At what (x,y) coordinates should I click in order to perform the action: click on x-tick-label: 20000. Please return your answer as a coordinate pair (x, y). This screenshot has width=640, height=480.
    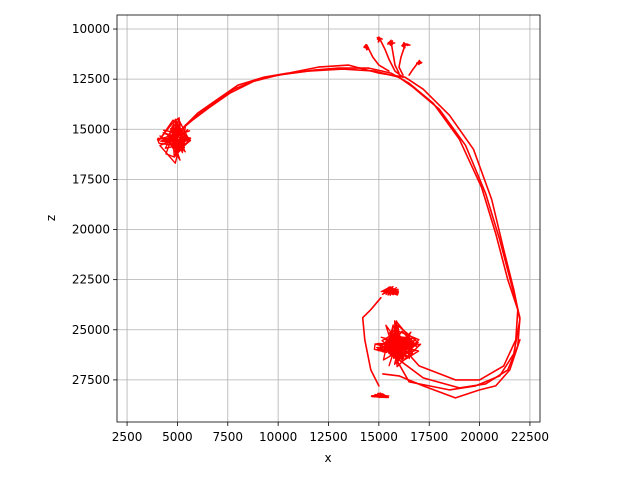
    Looking at the image, I should click on (479, 437).